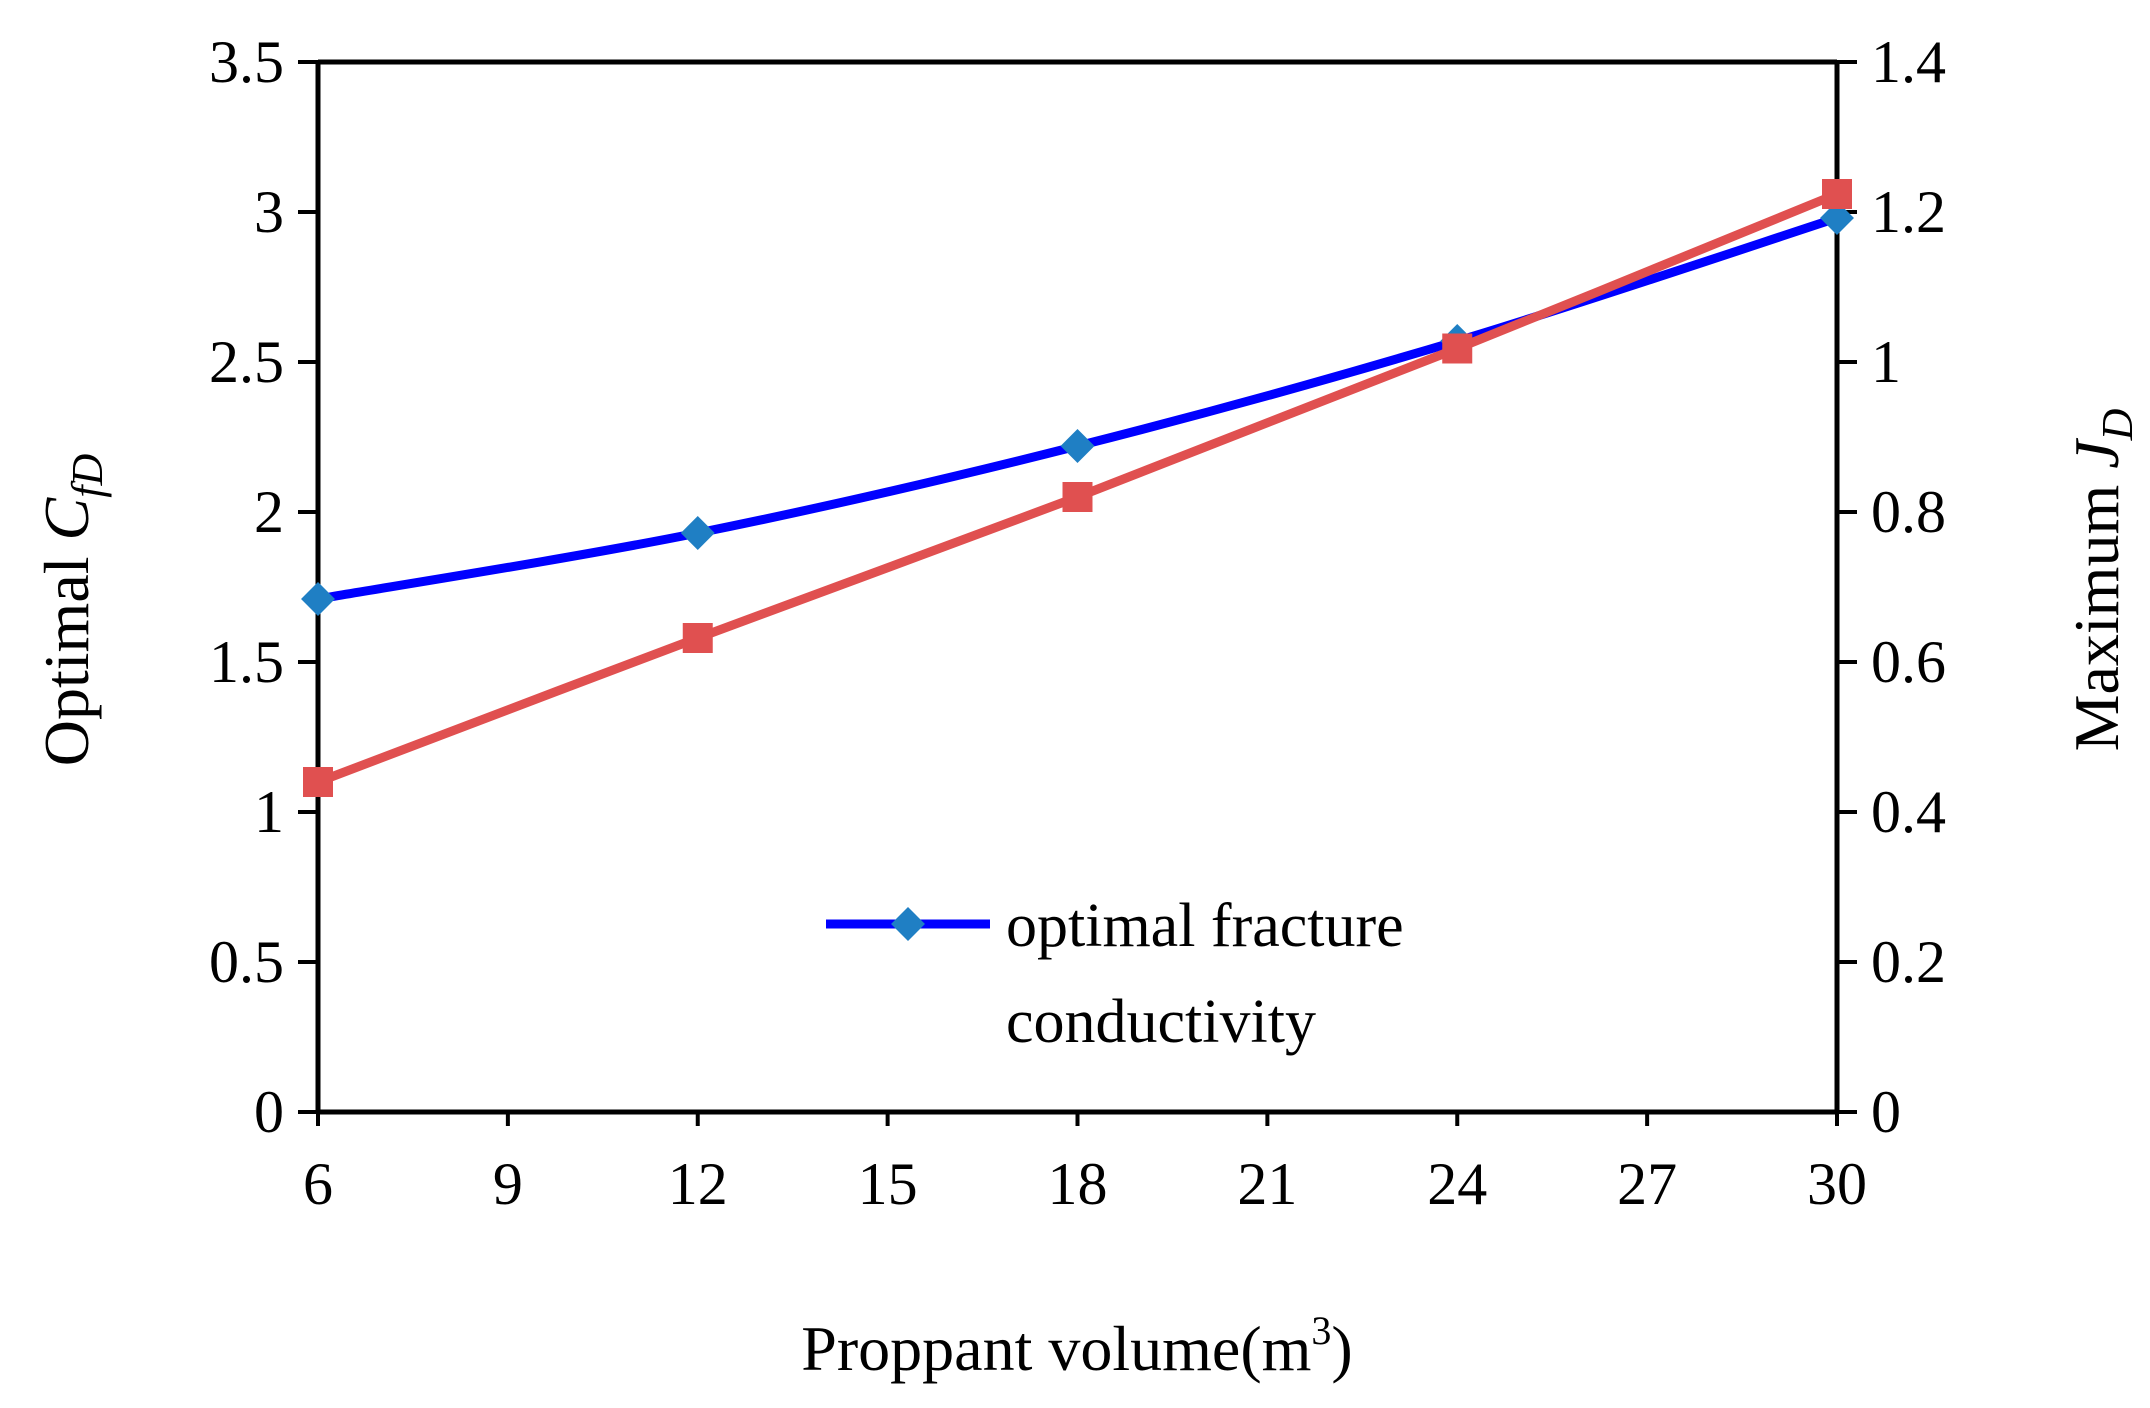  What do you see at coordinates (1886, 1112) in the screenshot?
I see `y-right-tick-label: 0` at bounding box center [1886, 1112].